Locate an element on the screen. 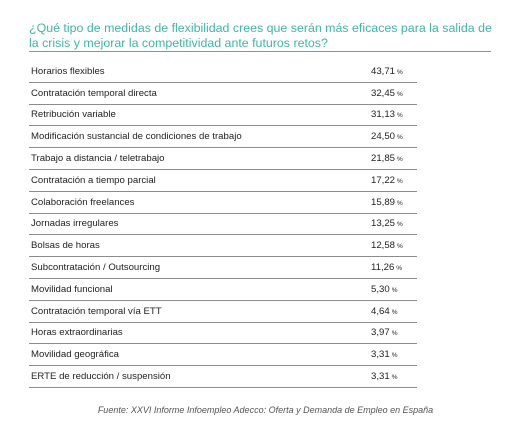  table-row: Colaboración freelances 15,89% is located at coordinates (223, 202).